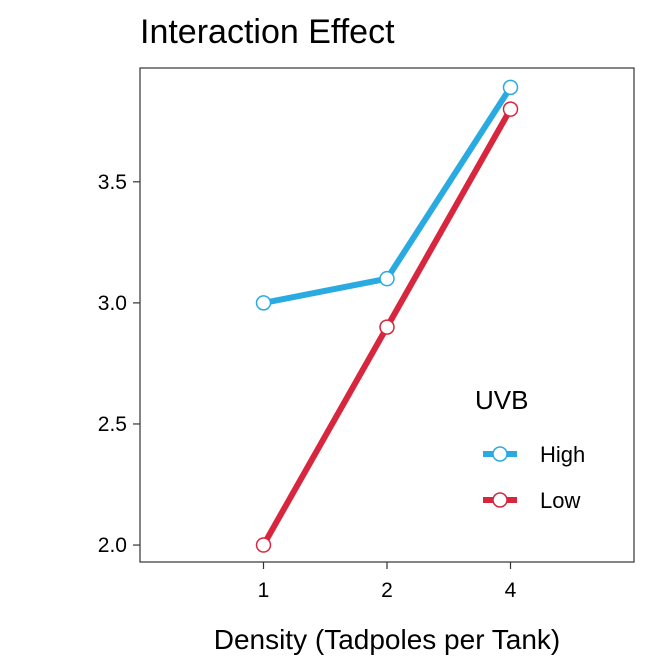  I want to click on legend-label: Low, so click(560, 500).